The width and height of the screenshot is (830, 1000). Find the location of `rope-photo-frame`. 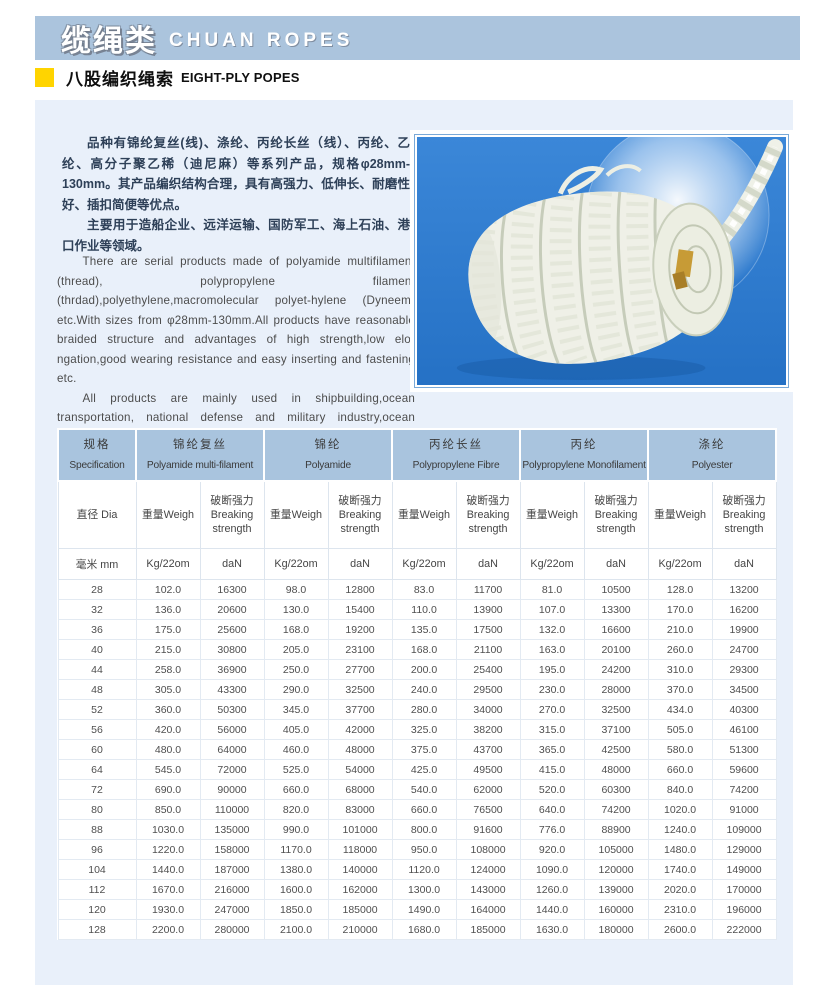

rope-photo-frame is located at coordinates (601, 261).